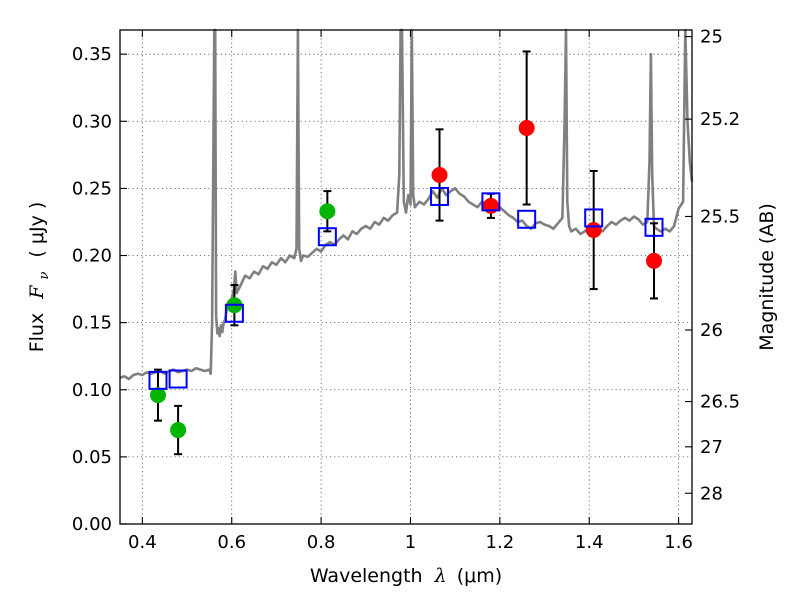 The image size is (800, 600). What do you see at coordinates (92, 256) in the screenshot?
I see `y-tick-label: 0.20` at bounding box center [92, 256].